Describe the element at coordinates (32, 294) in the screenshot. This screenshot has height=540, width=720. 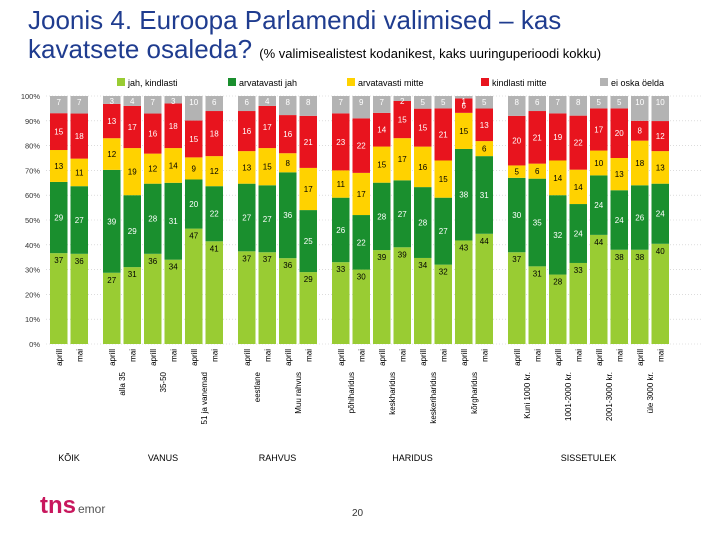
I see `y-tick-label: 20%` at that location.